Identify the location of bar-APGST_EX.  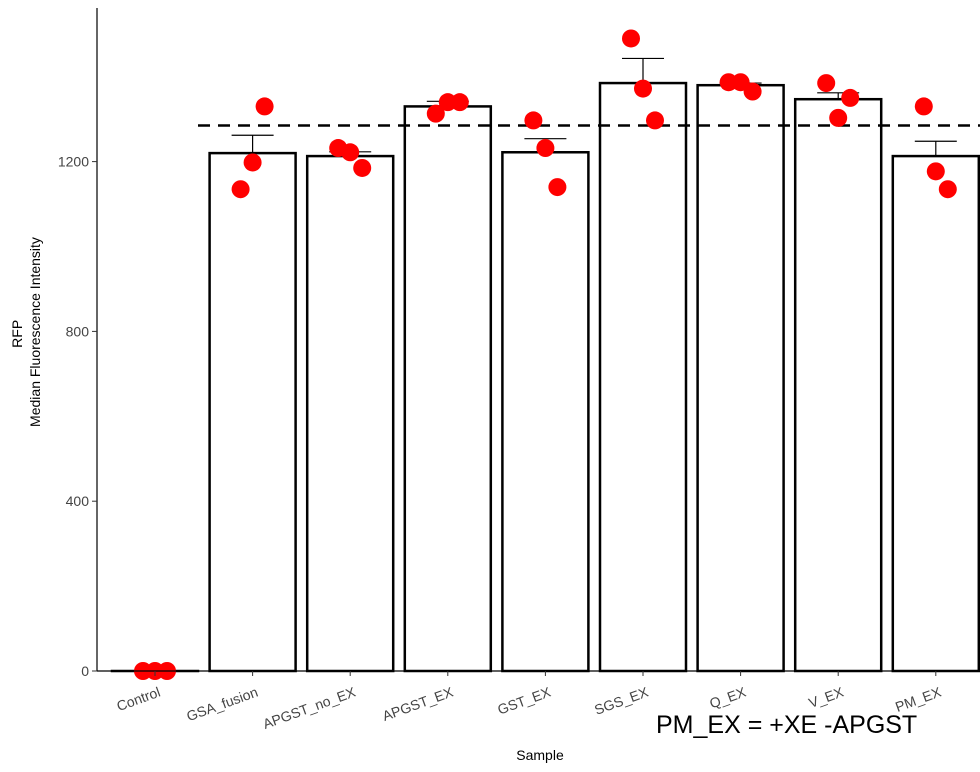
(448, 389).